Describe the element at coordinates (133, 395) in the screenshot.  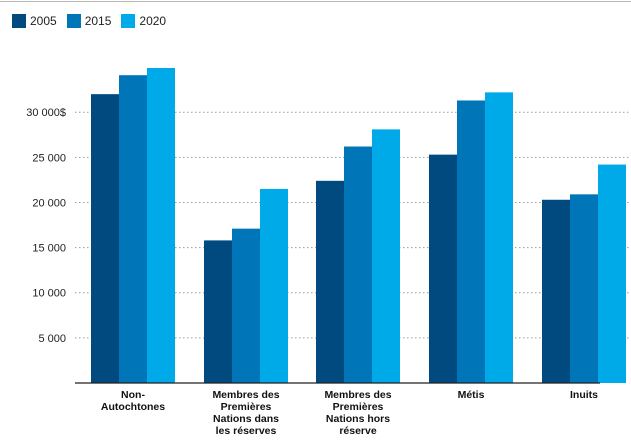
I see `x-category-label: Non-` at that location.